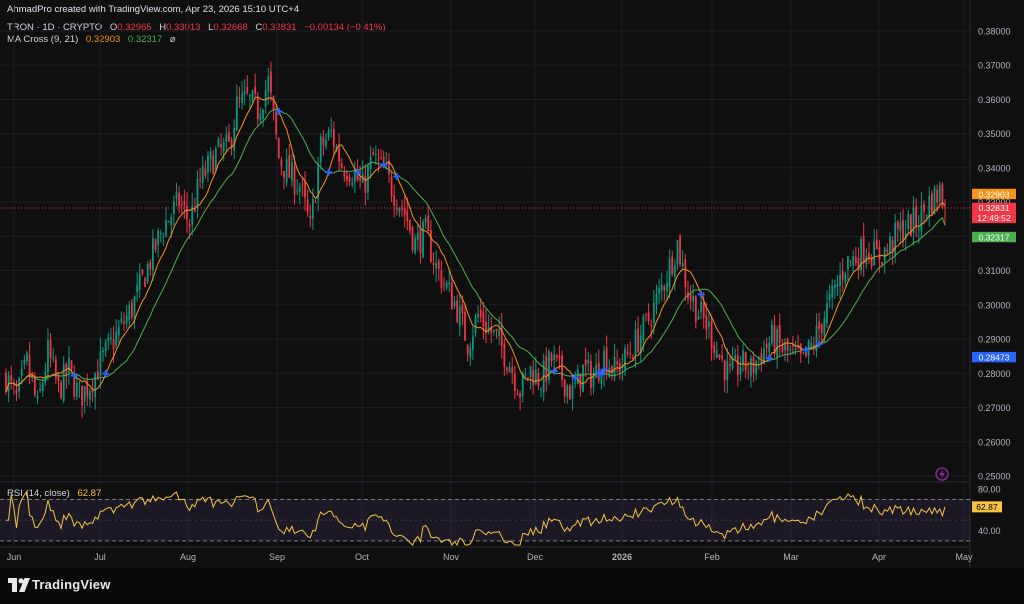 The image size is (1024, 604). I want to click on rsi-legend: RSI (14, close) 62.87, so click(54, 493).